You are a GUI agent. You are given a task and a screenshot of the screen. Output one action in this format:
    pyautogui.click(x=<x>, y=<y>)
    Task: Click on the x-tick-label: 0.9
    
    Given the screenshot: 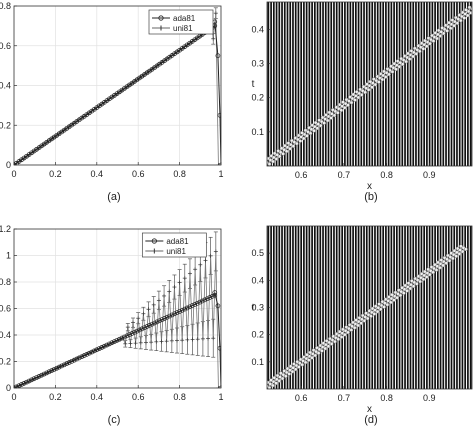 What is the action you would take?
    pyautogui.click(x=429, y=398)
    